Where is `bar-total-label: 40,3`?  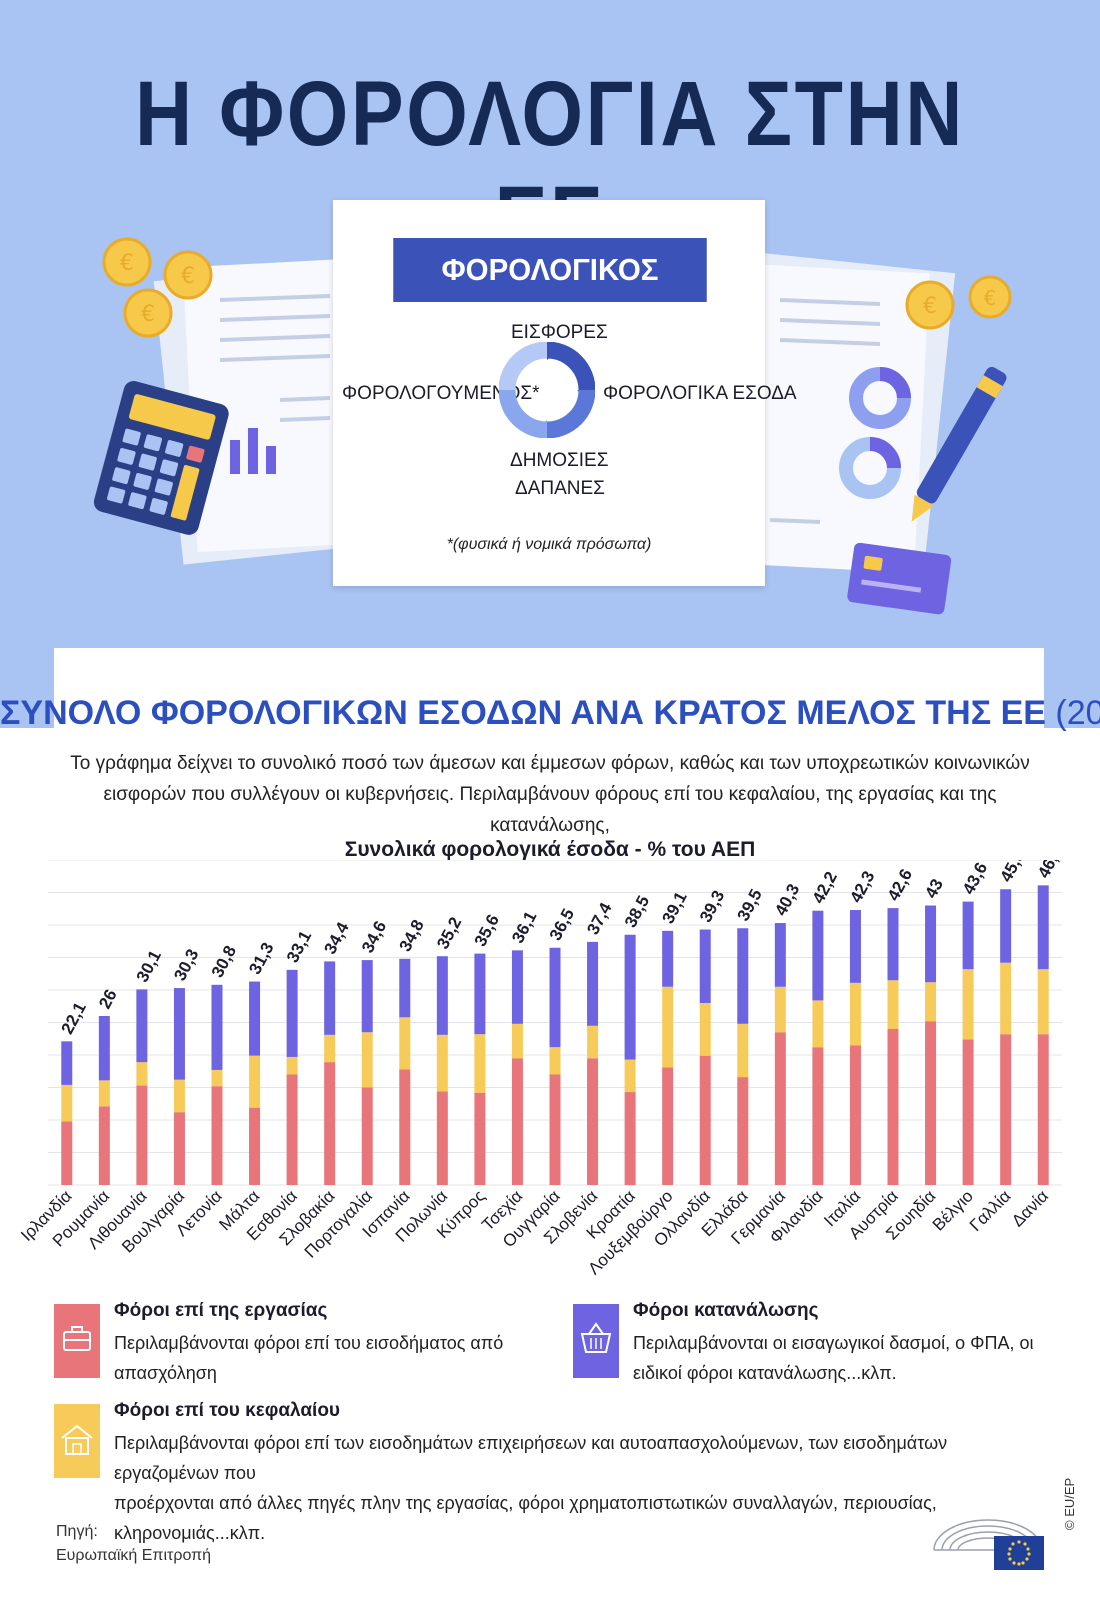
bar-total-label: 40,3 is located at coordinates (787, 900).